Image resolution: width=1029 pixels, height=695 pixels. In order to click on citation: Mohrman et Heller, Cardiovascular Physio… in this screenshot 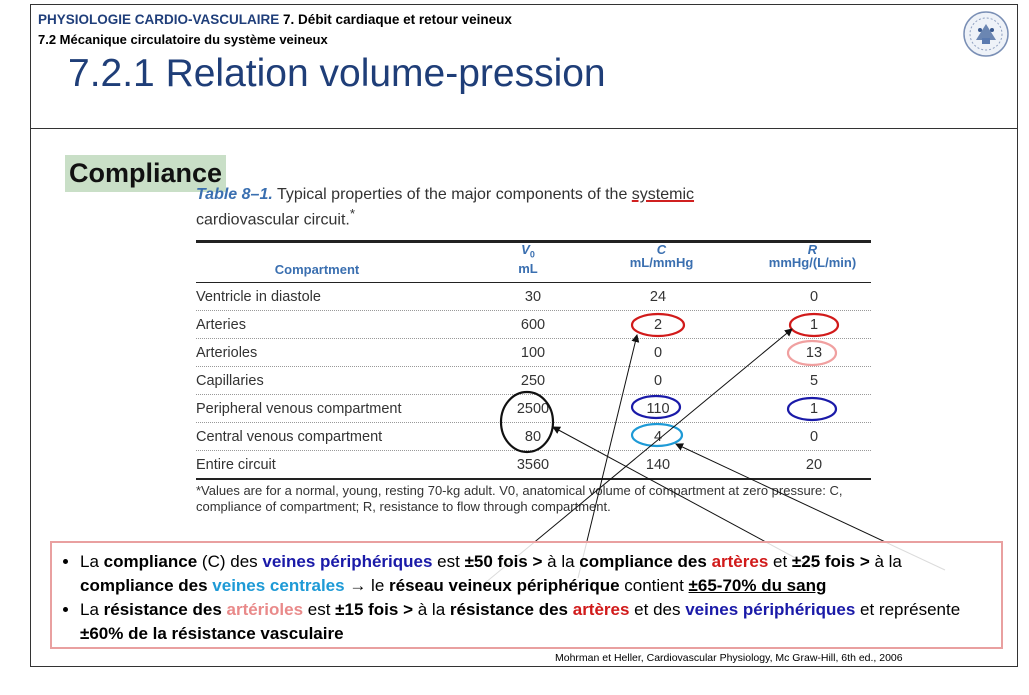, I will do `click(729, 658)`.